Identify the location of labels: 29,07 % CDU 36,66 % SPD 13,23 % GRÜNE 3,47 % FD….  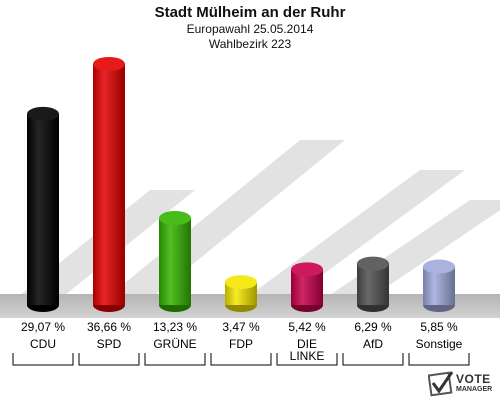
(242, 341).